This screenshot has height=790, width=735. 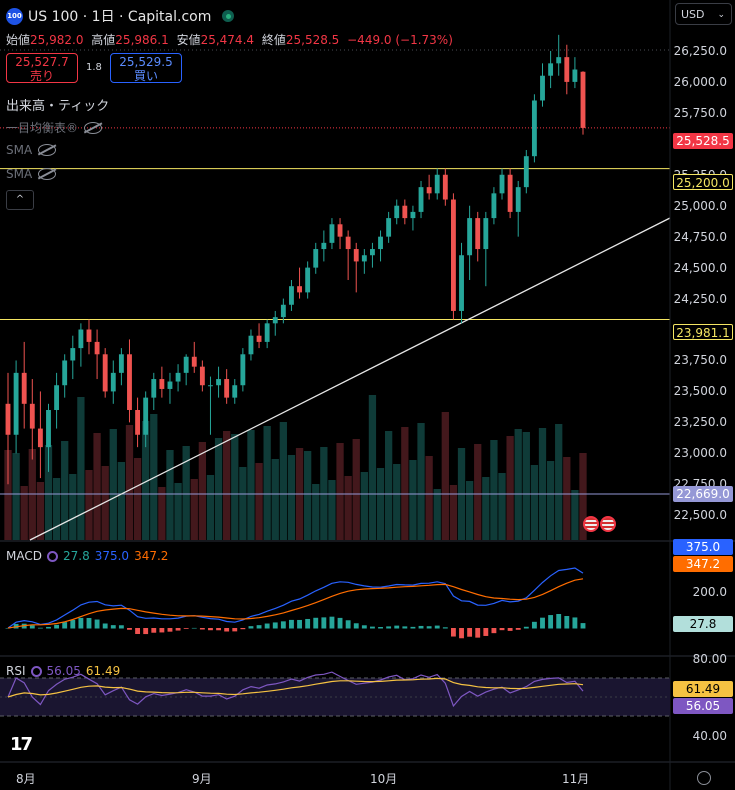 I want to click on indicator-ichimoku-label: 一目均衡表®, so click(x=42, y=128).